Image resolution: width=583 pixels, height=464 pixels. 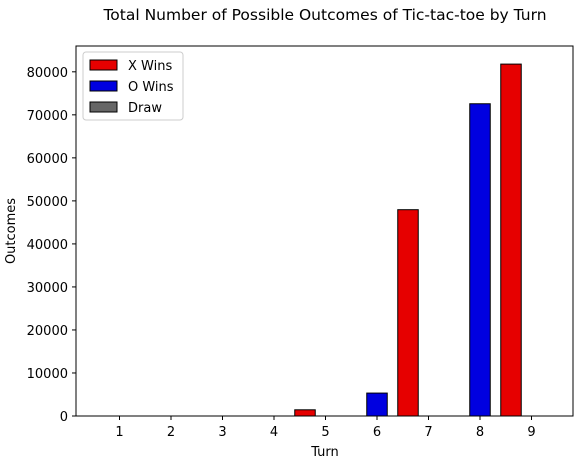 I want to click on y-tick-label: 60000, so click(x=47, y=159).